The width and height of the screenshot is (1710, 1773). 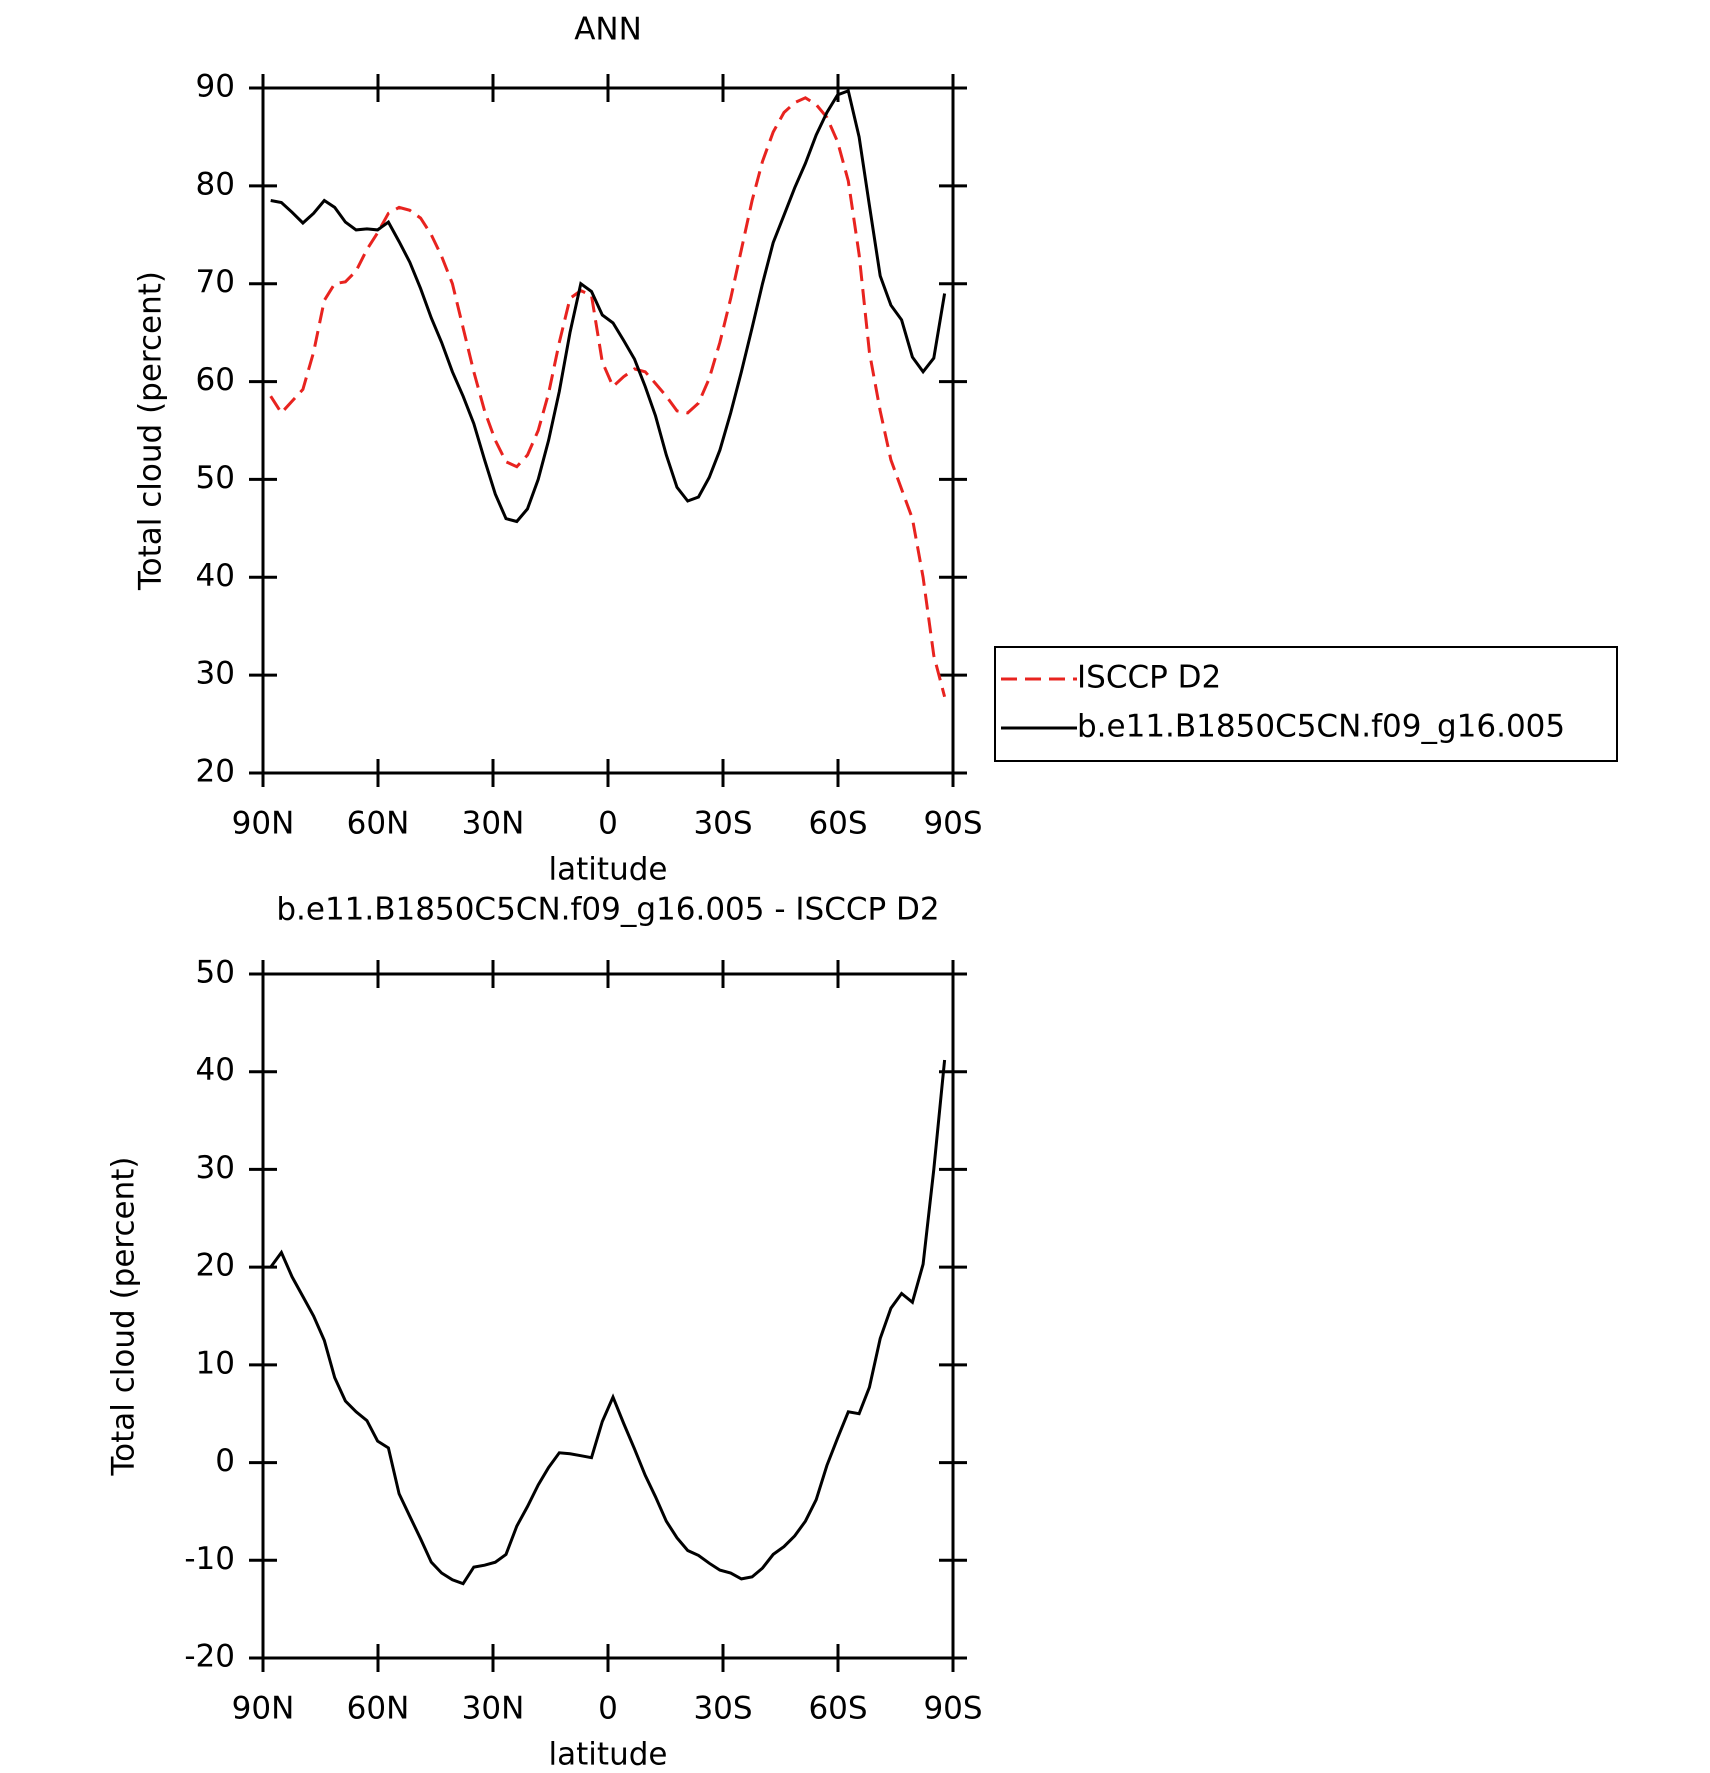 I want to click on y-tick-label: 10, so click(x=215, y=1363).